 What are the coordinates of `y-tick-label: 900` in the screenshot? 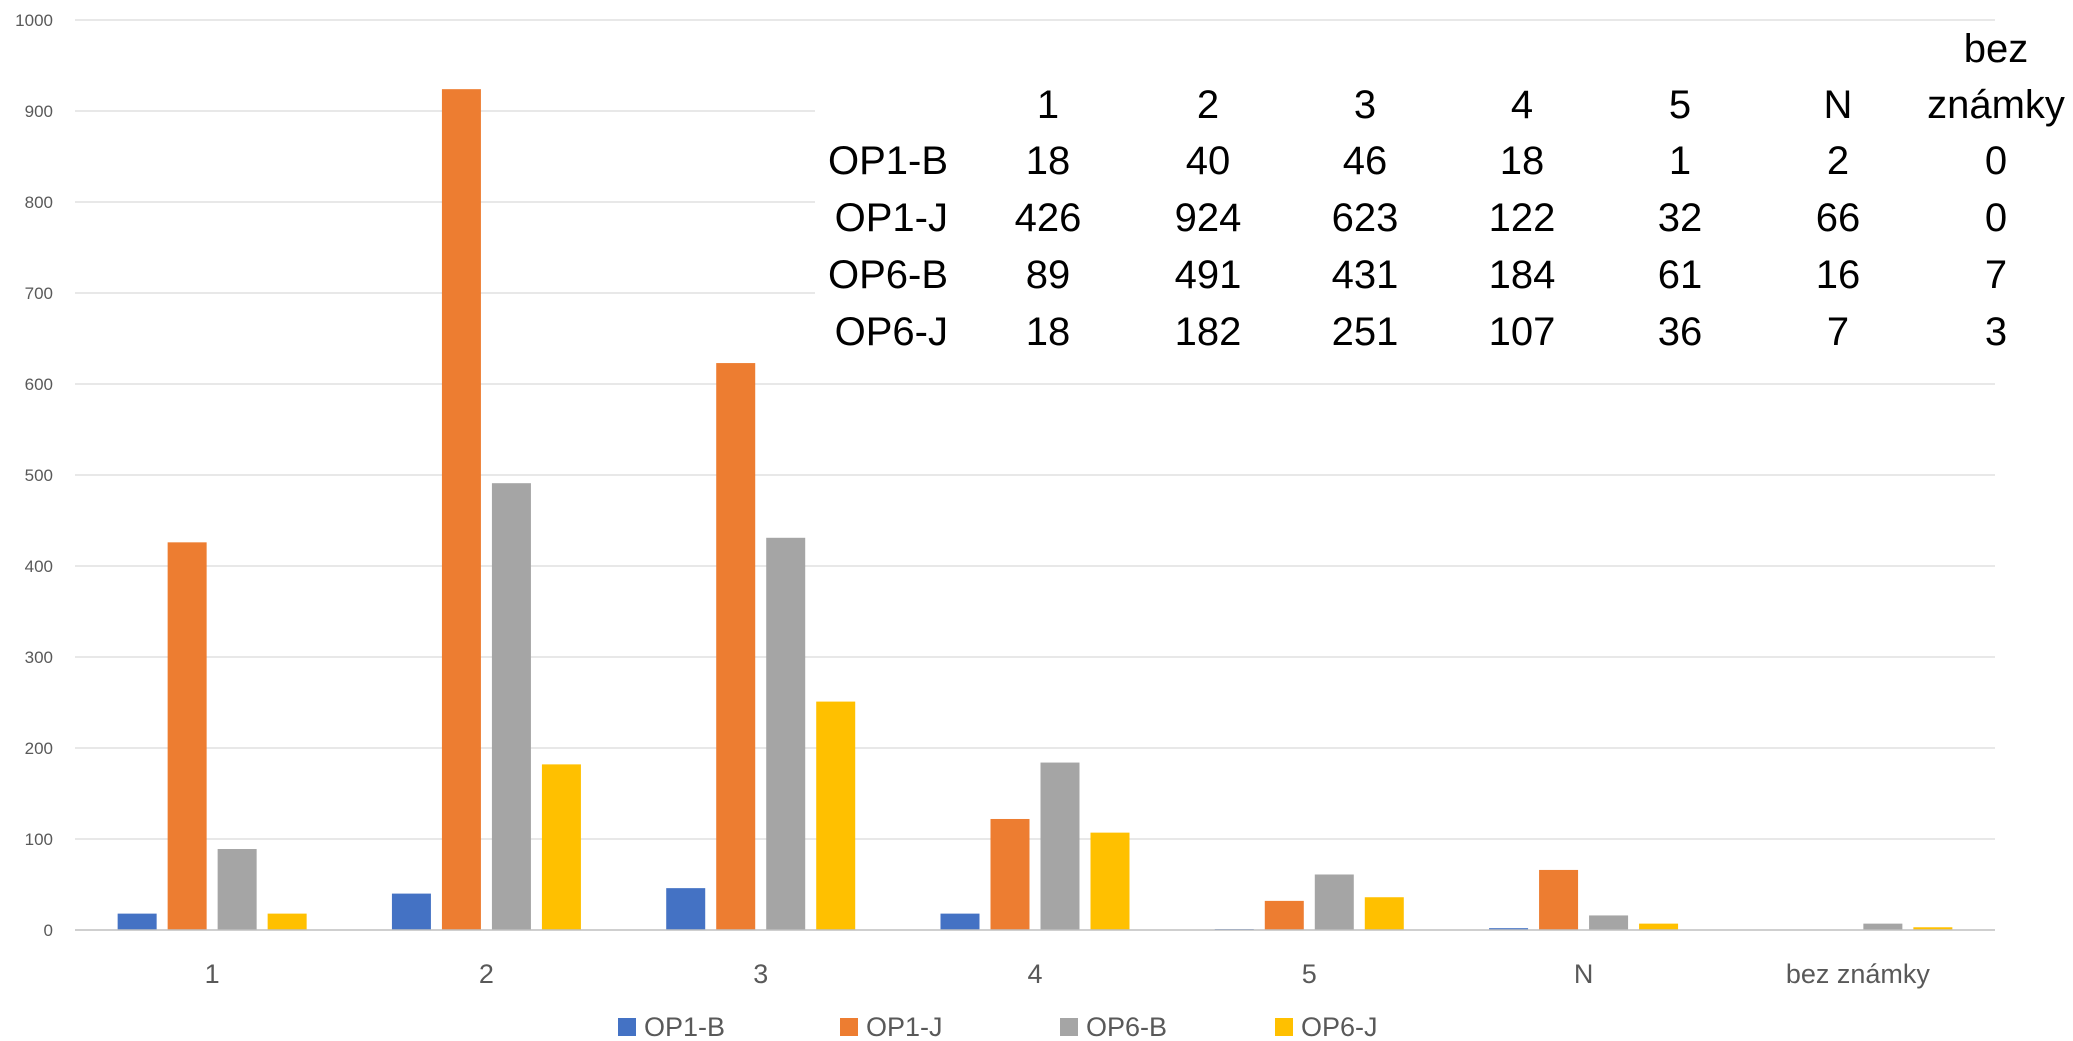 It's located at (39, 111).